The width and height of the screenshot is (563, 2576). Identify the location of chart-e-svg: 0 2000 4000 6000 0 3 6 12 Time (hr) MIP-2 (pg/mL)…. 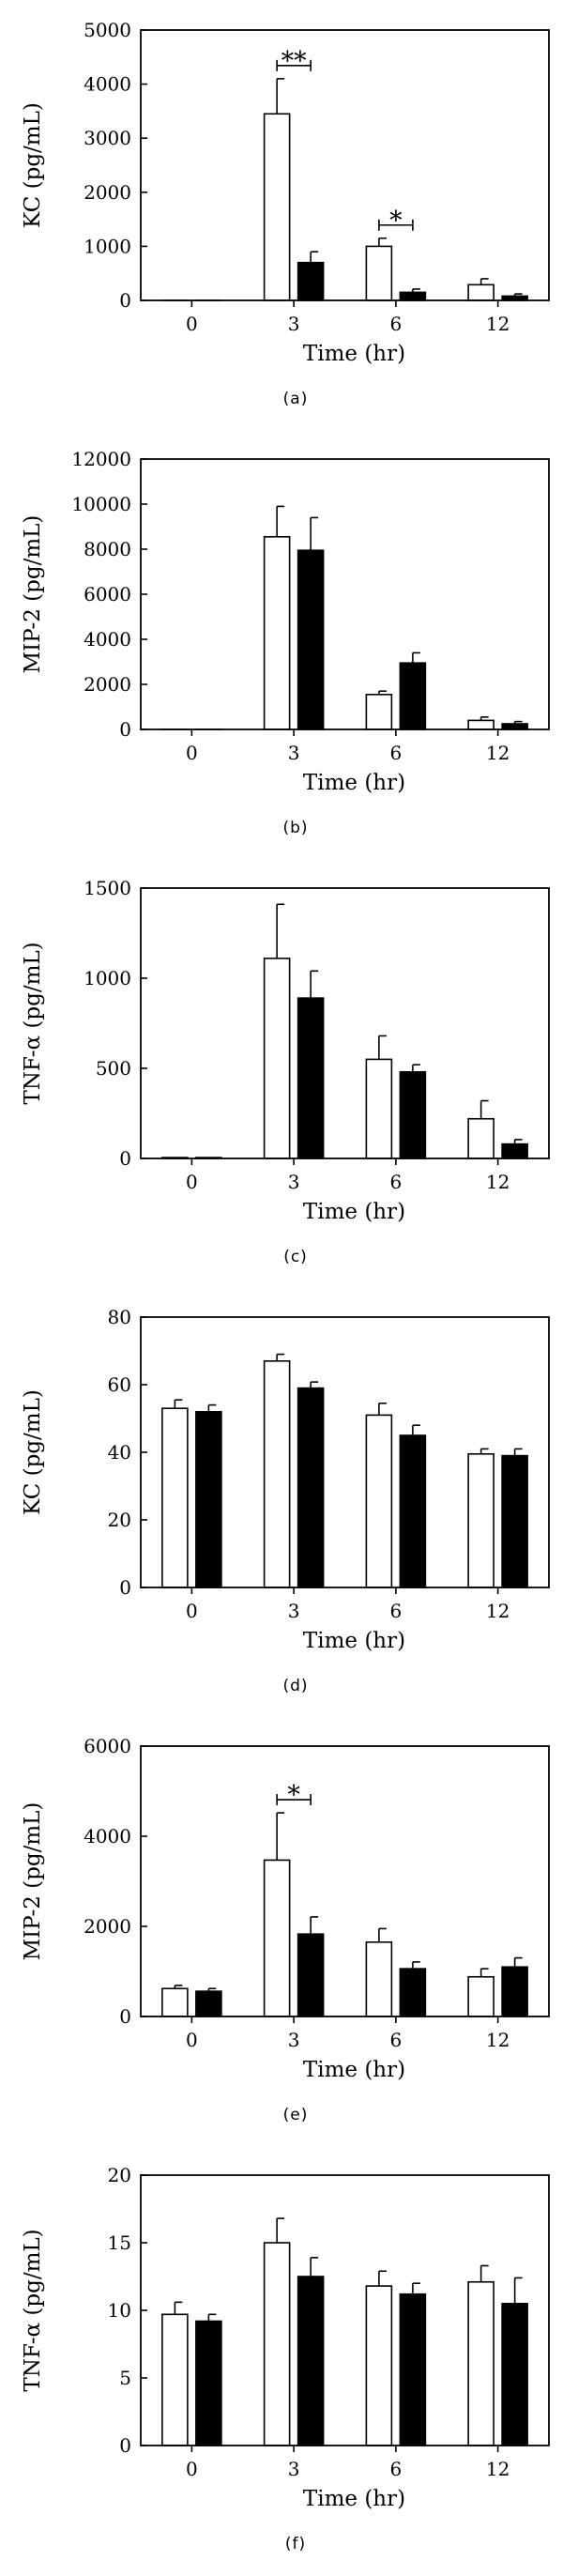
(285, 1930).